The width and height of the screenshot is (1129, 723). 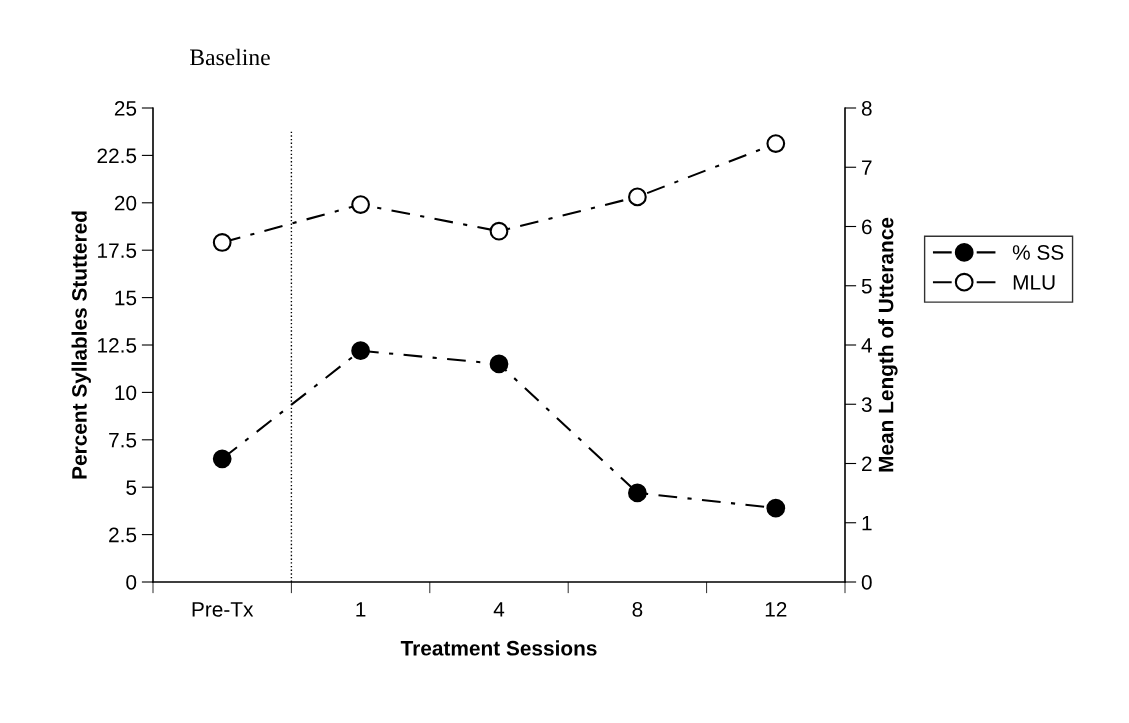 I want to click on x-tick-label: 8, so click(x=637, y=609).